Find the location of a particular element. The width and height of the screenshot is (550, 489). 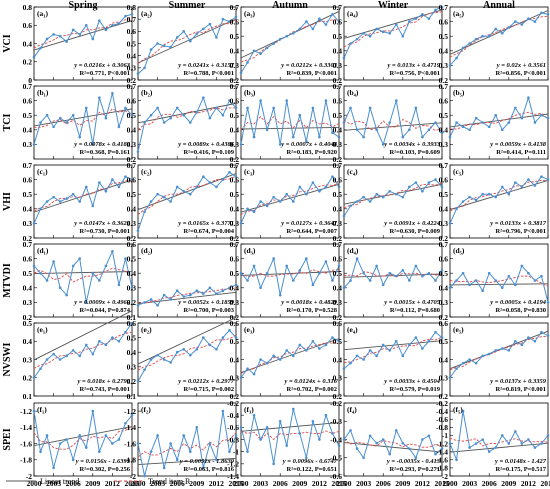

equation-label: y = 0.0212x + 0.2977 is located at coordinates (206, 381).